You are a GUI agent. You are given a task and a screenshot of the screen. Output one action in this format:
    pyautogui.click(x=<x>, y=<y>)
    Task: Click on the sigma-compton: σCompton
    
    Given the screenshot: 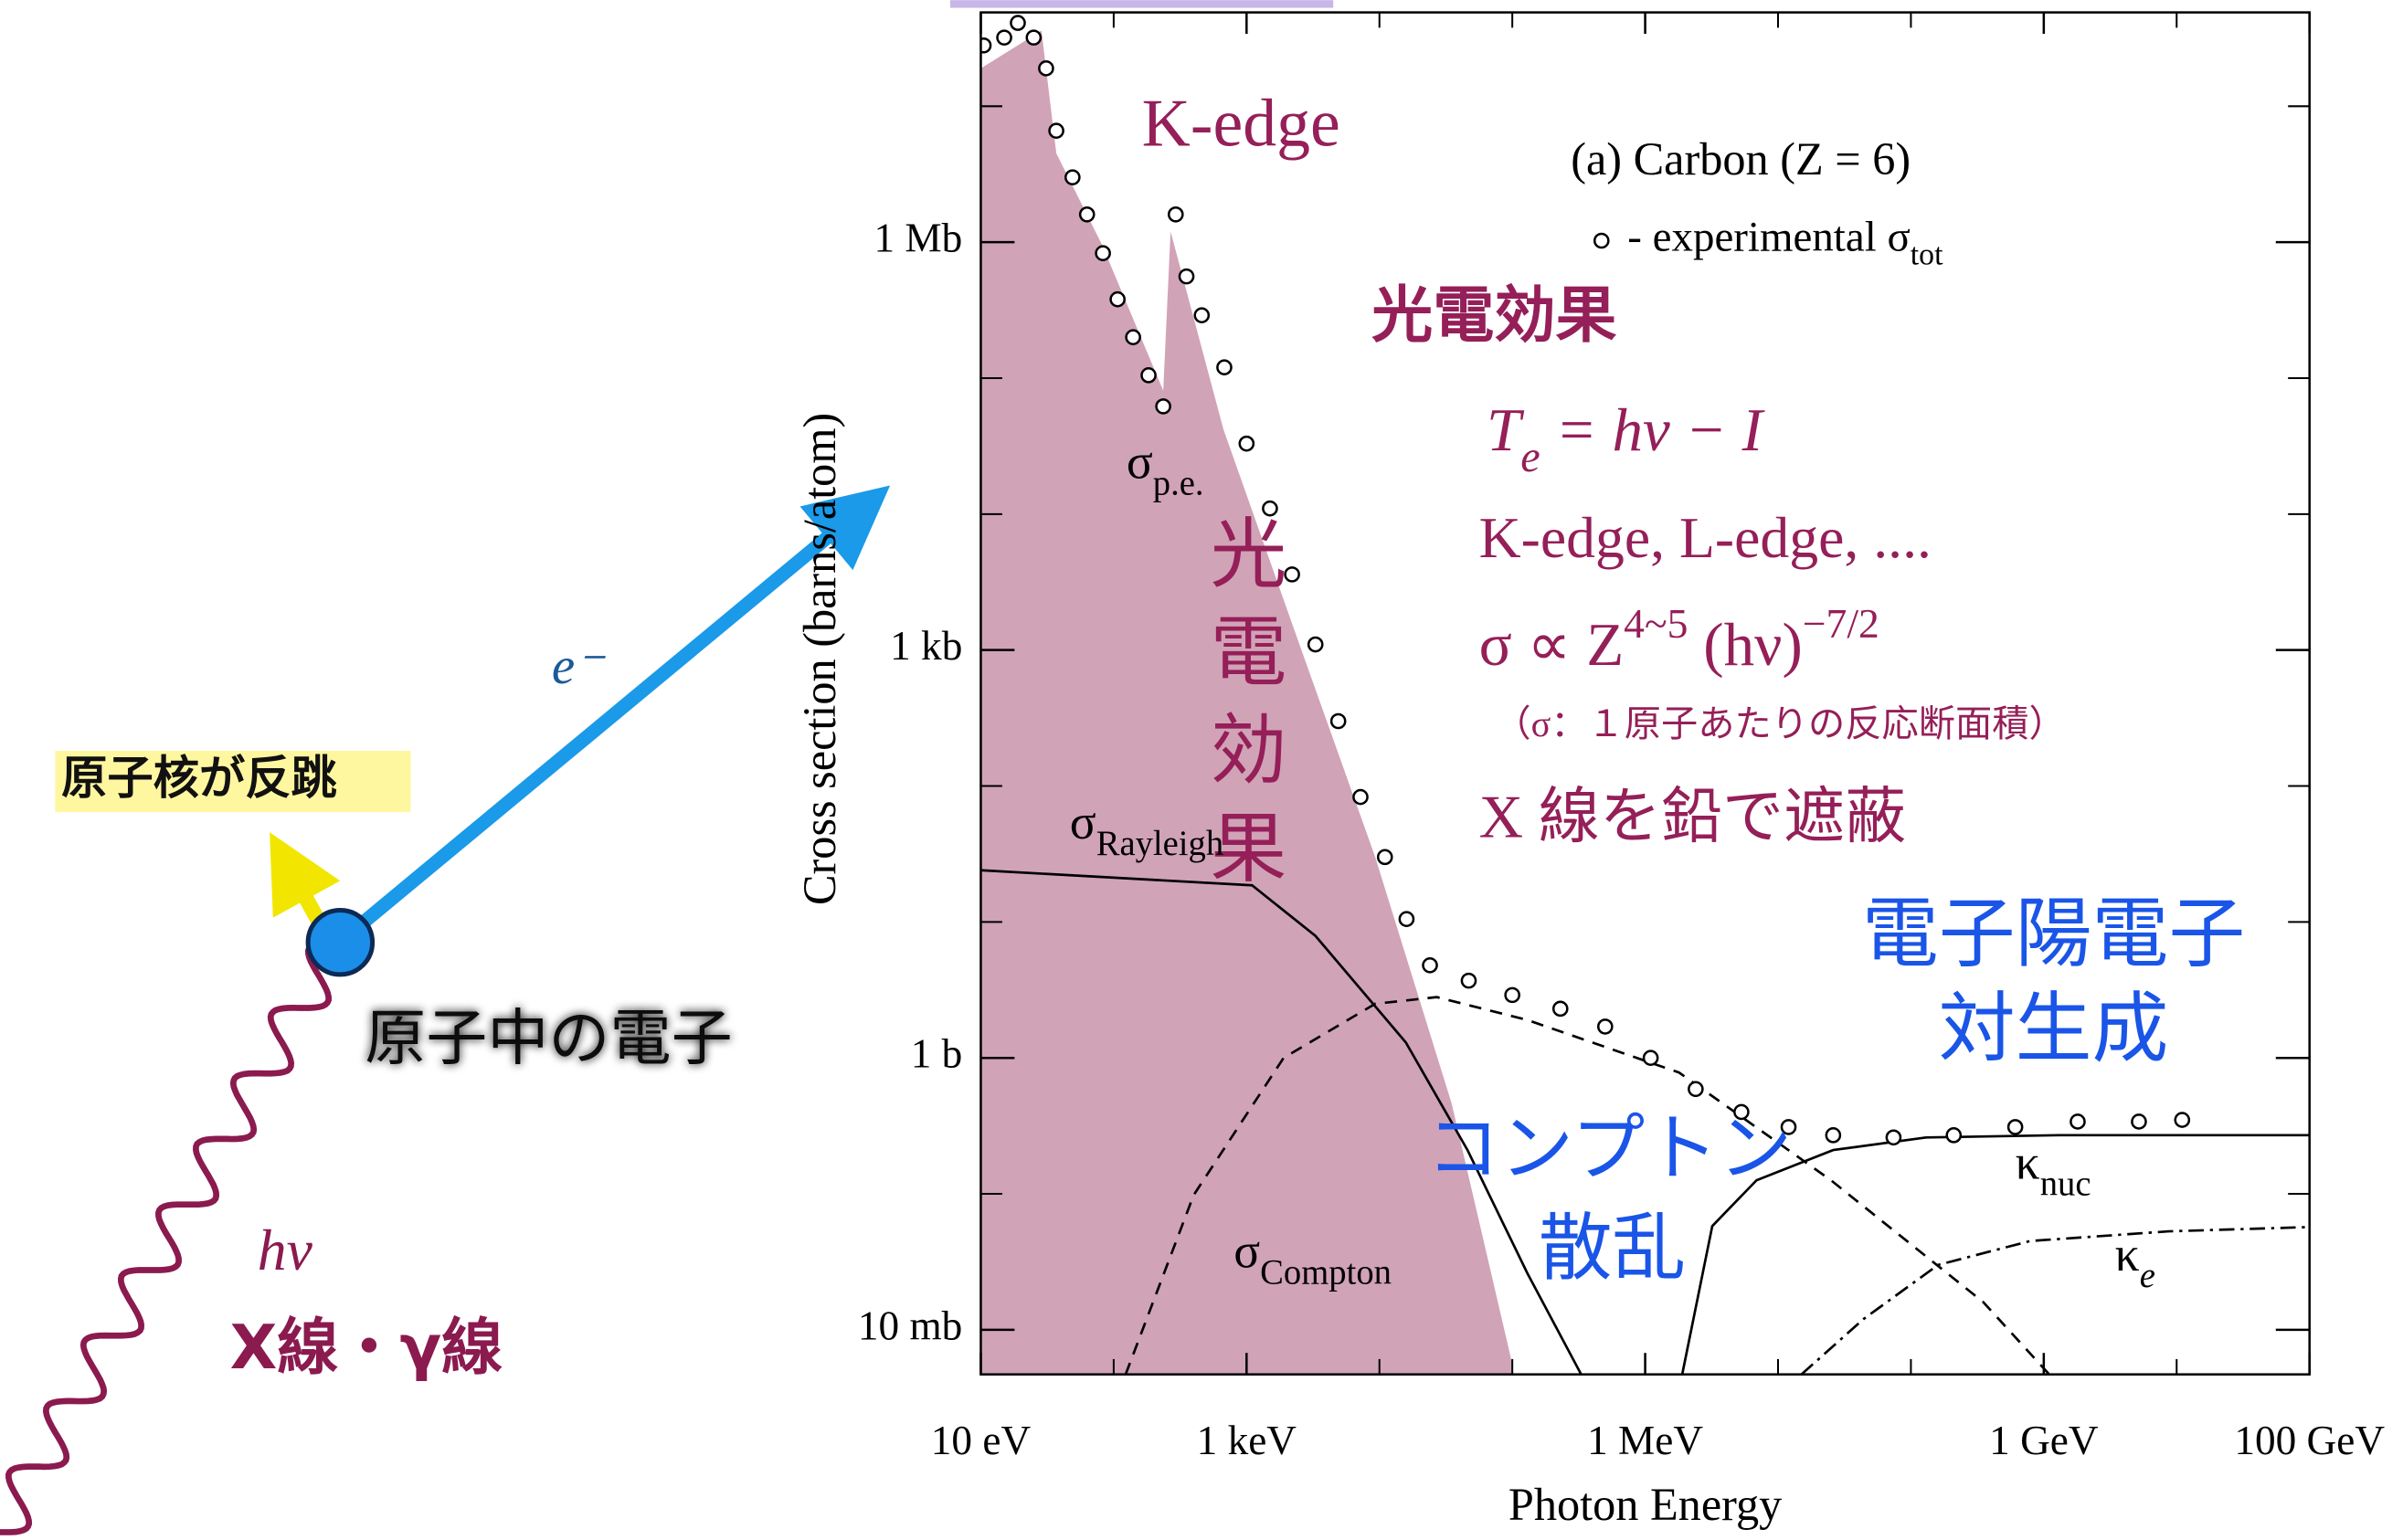 What is the action you would take?
    pyautogui.click(x=1313, y=1258)
    